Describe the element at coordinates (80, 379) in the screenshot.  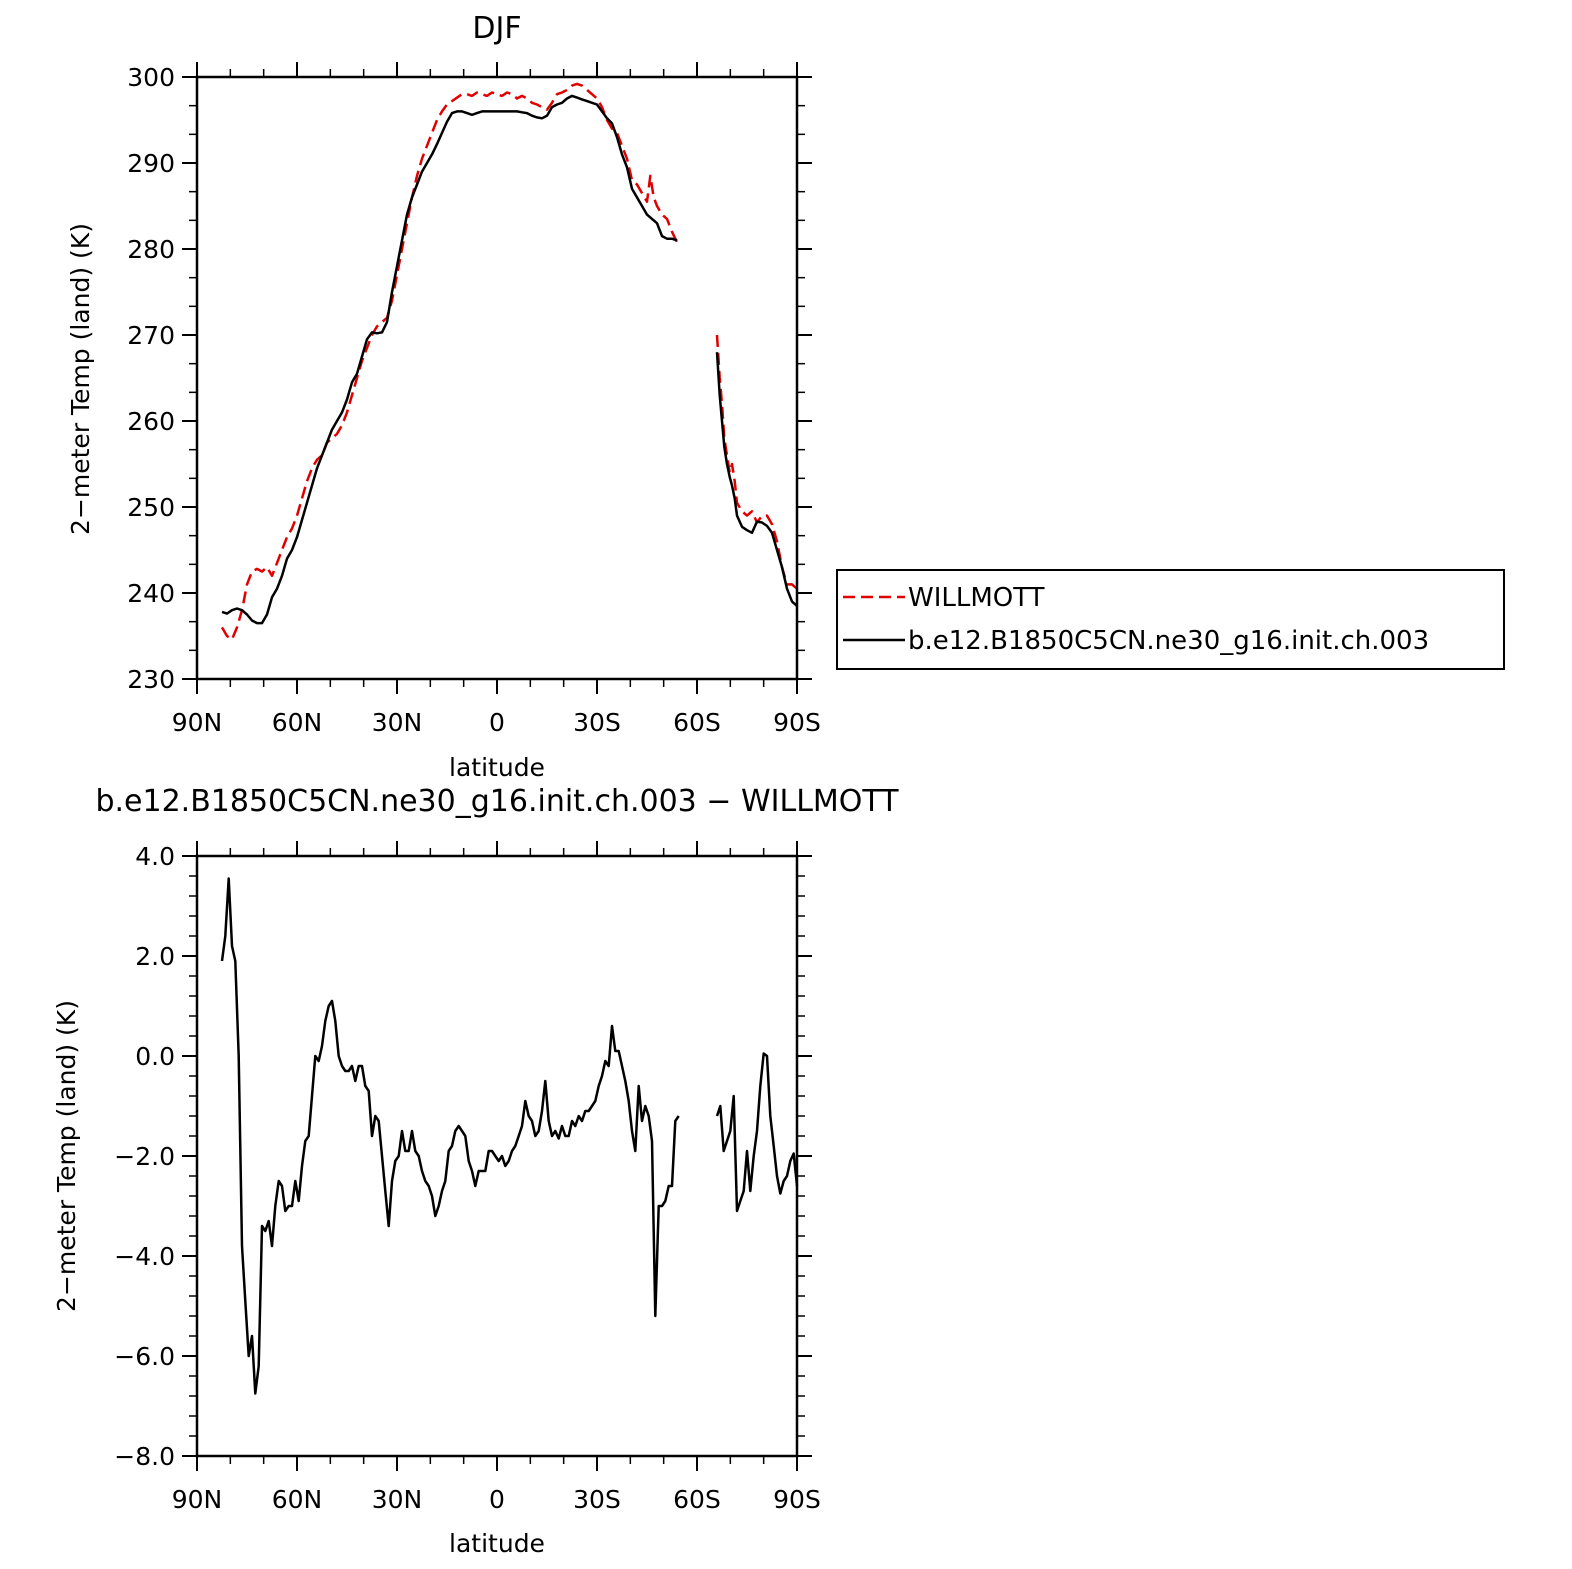
I see `top-panel-y-axis-label: 2−meter Temp (land) (K)` at that location.